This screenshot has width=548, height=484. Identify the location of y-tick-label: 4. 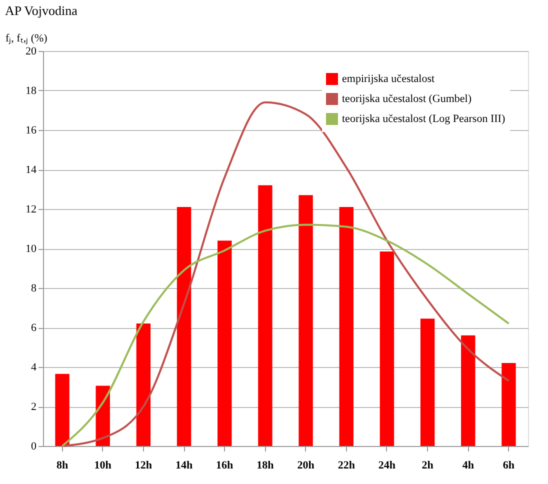
(34, 368).